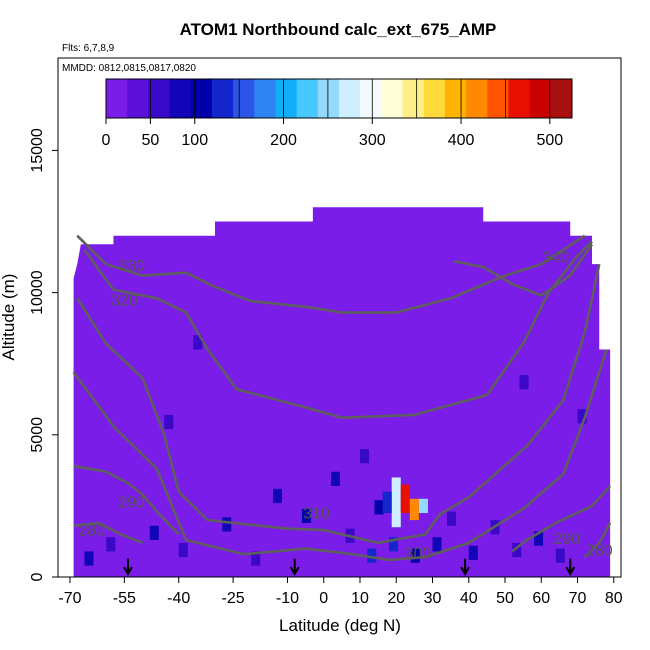  What do you see at coordinates (69, 598) in the screenshot?
I see `x-tick-label: -70` at bounding box center [69, 598].